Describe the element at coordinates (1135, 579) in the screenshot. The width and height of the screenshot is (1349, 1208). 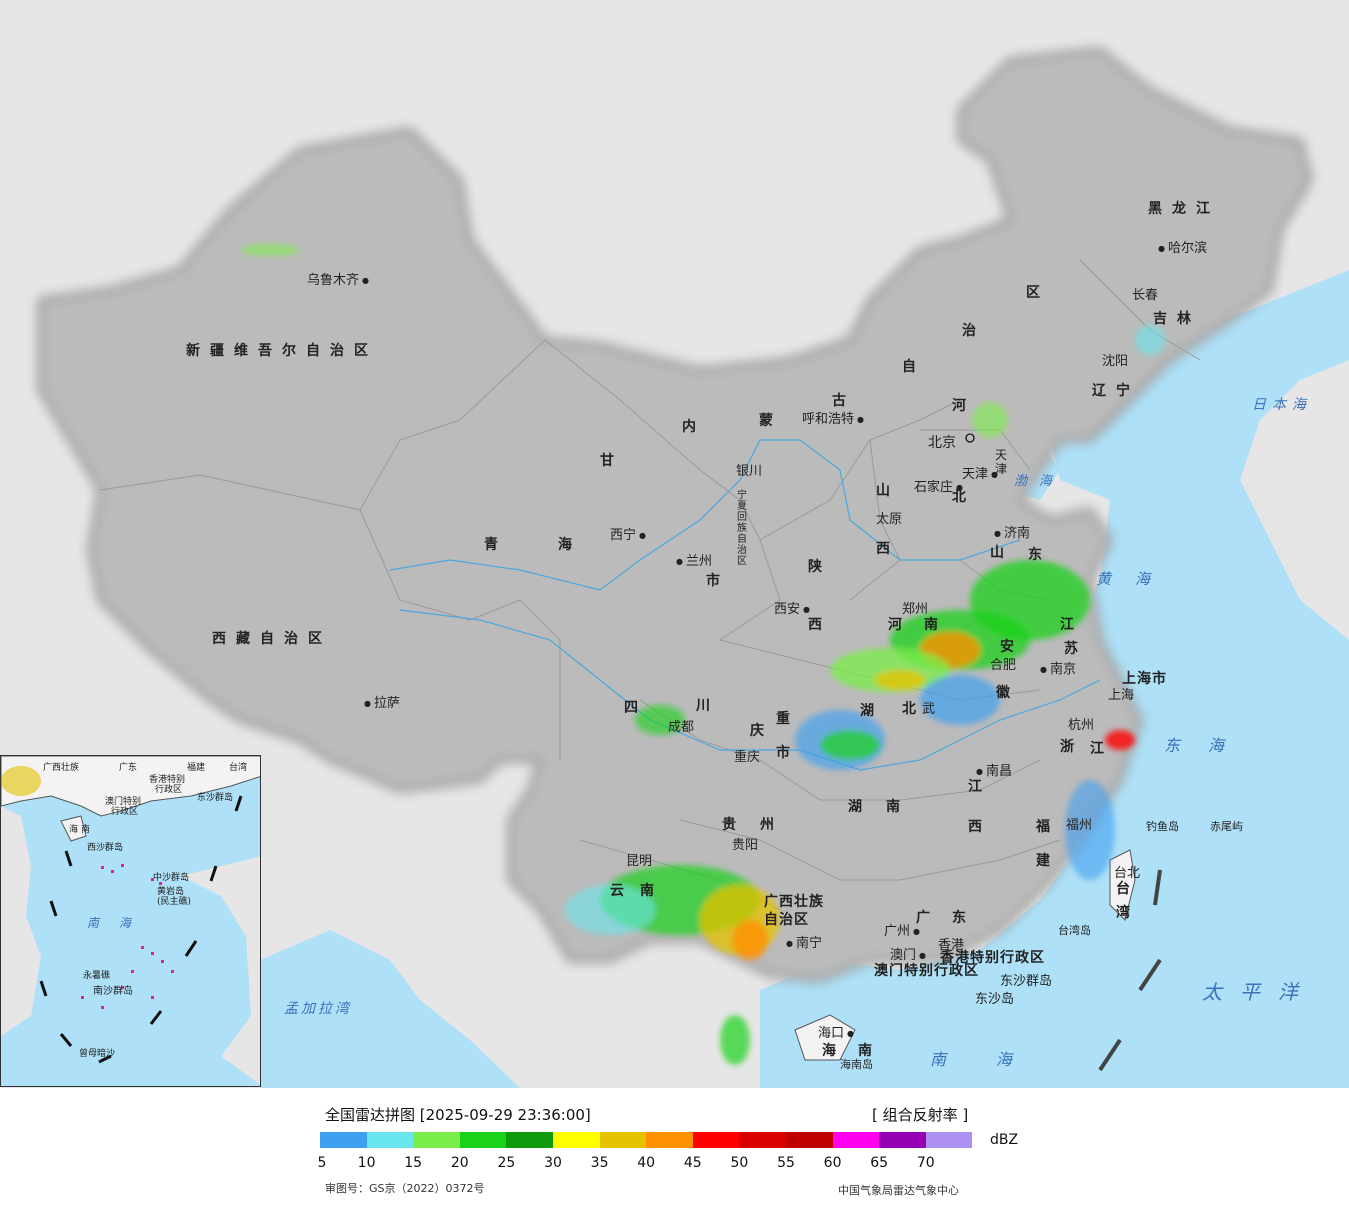
I see `sea-huanghai: 黄海` at that location.